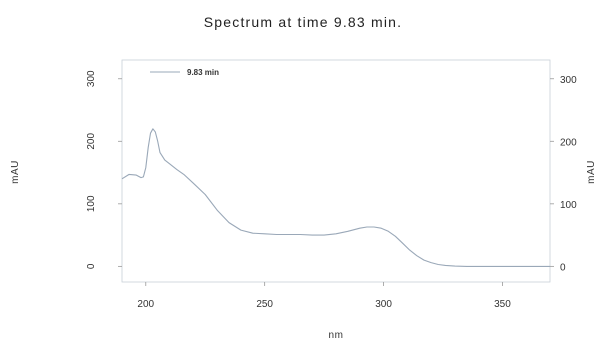  Describe the element at coordinates (568, 142) in the screenshot. I see `y2-tick-label: 200` at that location.